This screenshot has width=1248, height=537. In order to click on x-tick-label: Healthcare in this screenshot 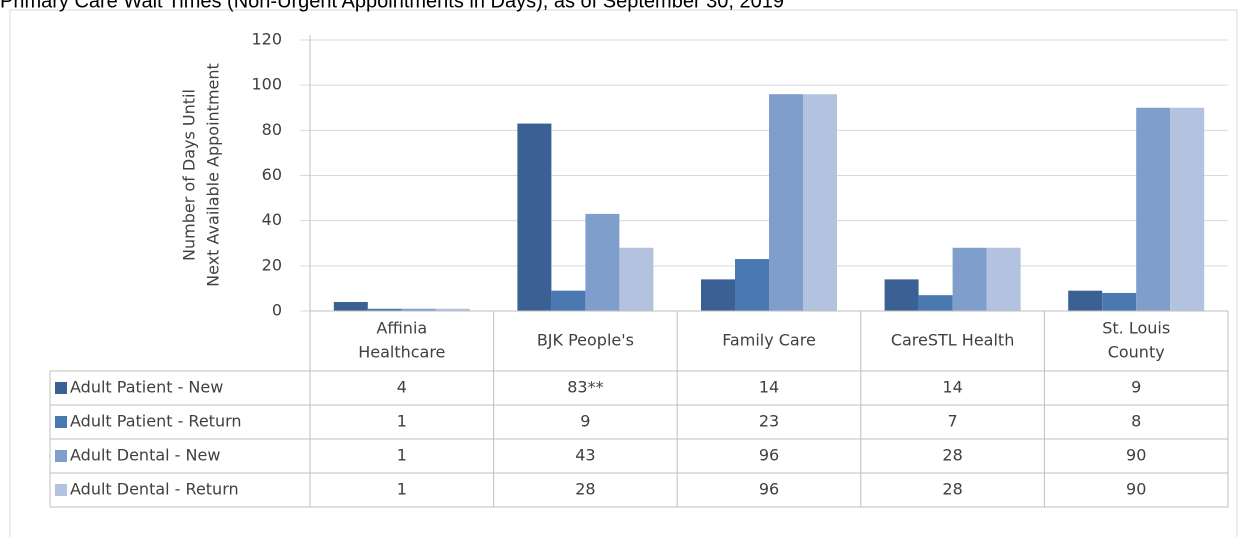, I will do `click(401, 352)`.